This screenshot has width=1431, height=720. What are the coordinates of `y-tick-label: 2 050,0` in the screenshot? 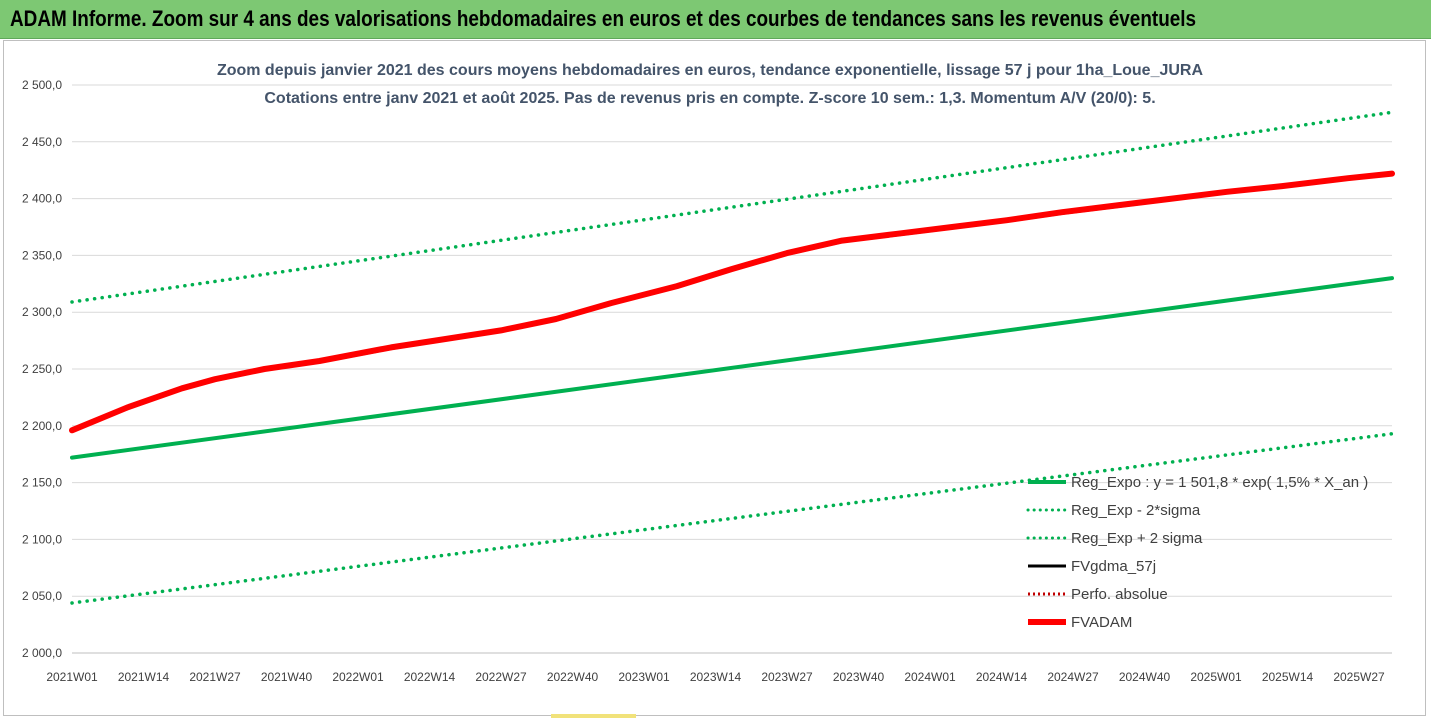 It's located at (42, 596).